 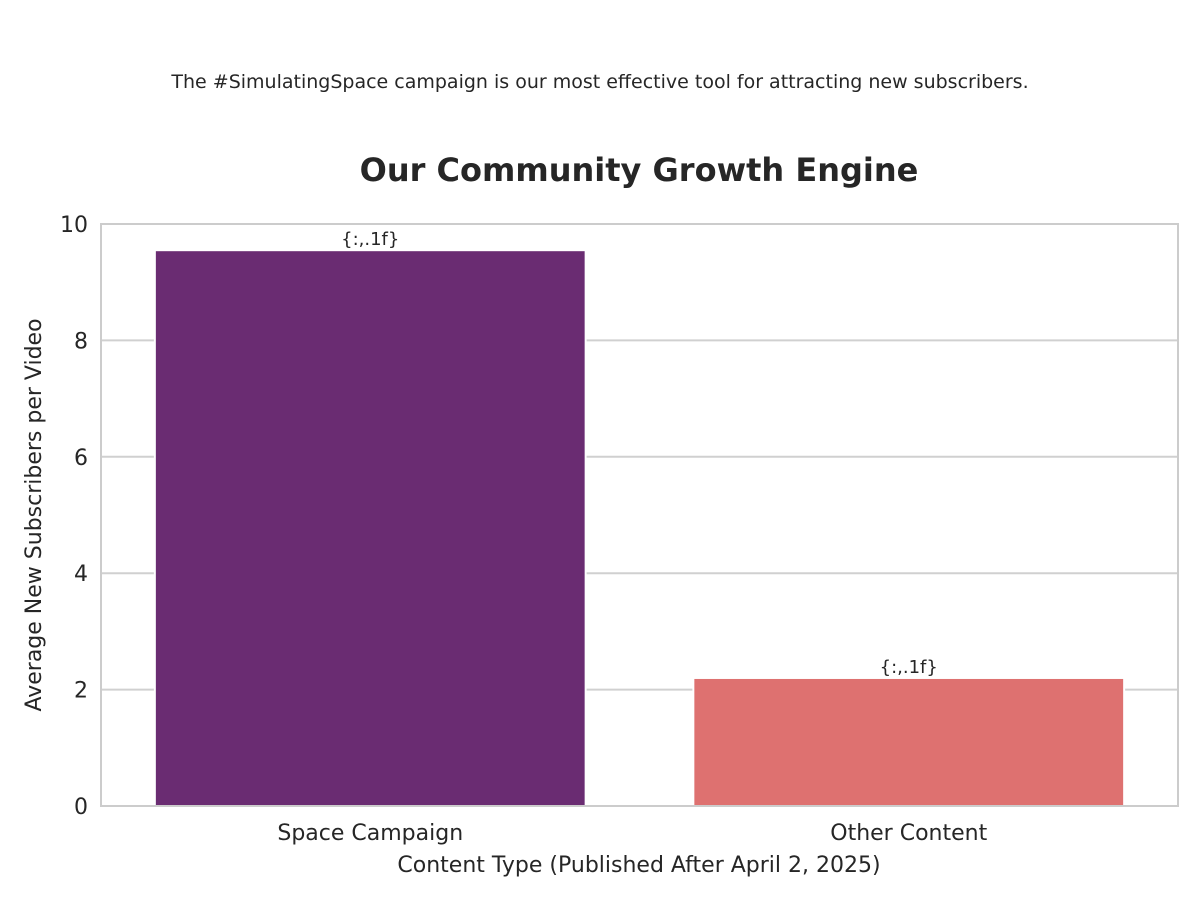 What do you see at coordinates (81, 458) in the screenshot?
I see `y-tick-label: 6` at bounding box center [81, 458].